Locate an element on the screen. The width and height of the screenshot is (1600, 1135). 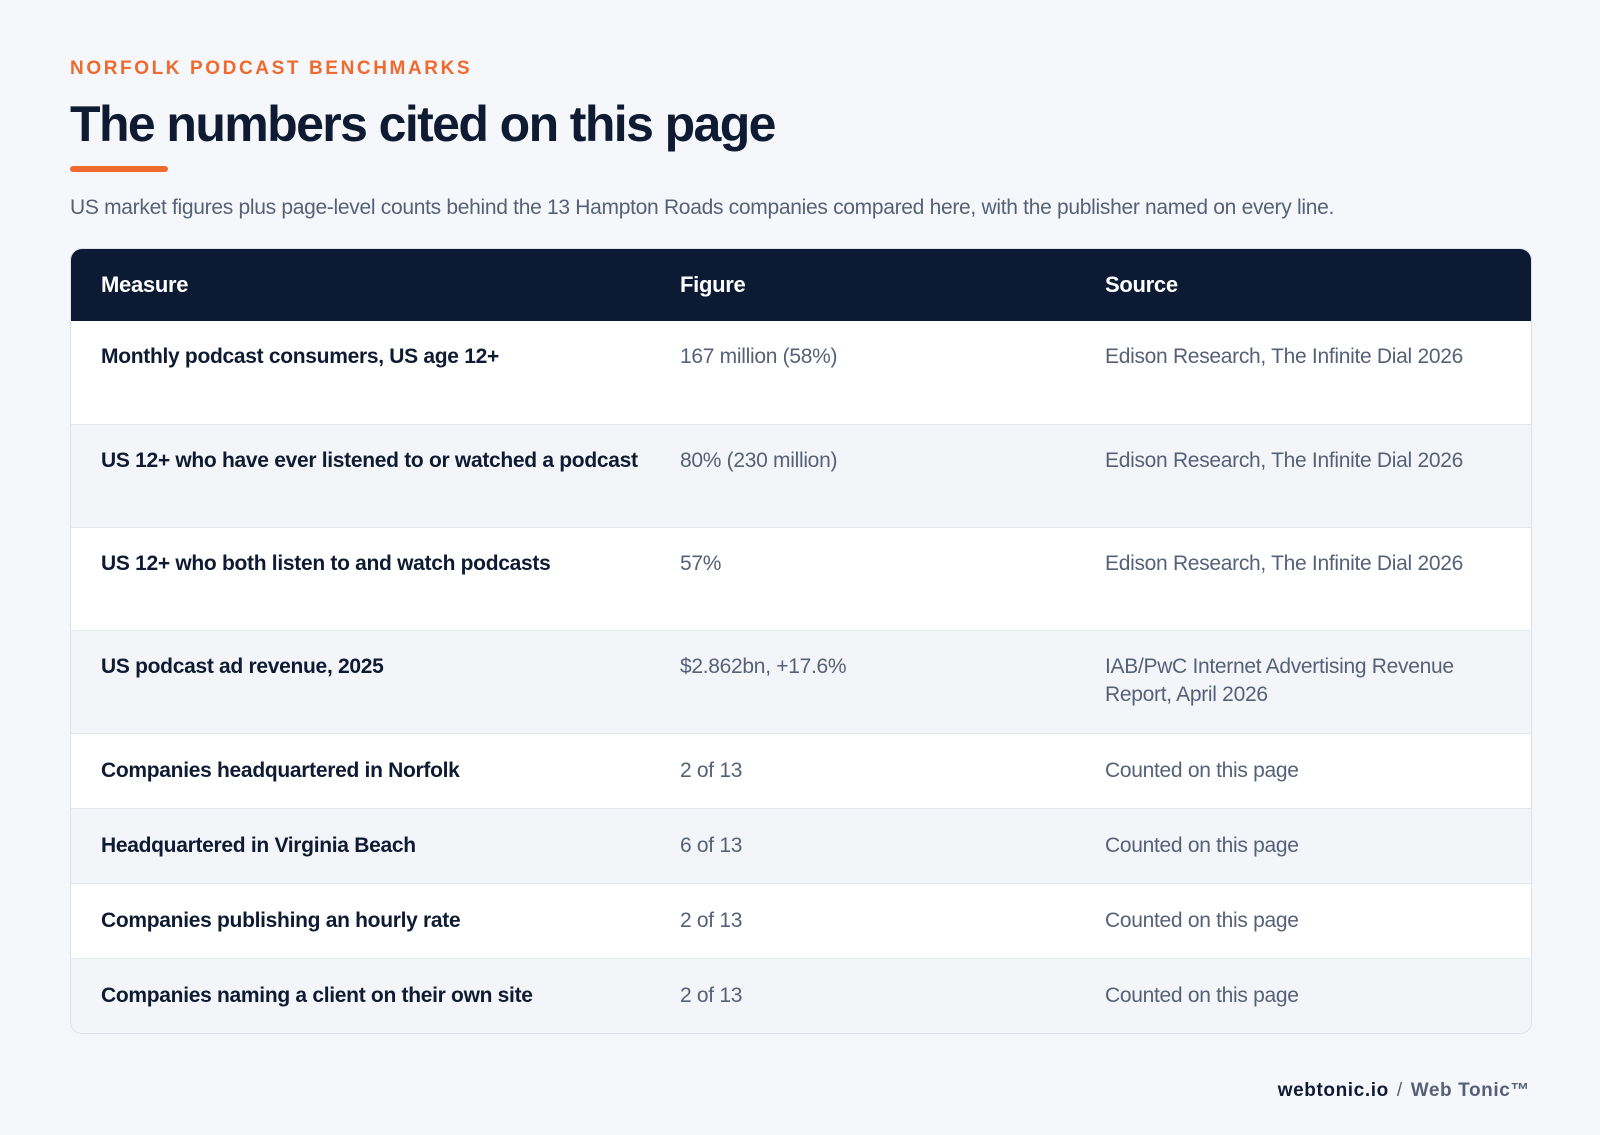
column-header-source: Source is located at coordinates (1141, 284).